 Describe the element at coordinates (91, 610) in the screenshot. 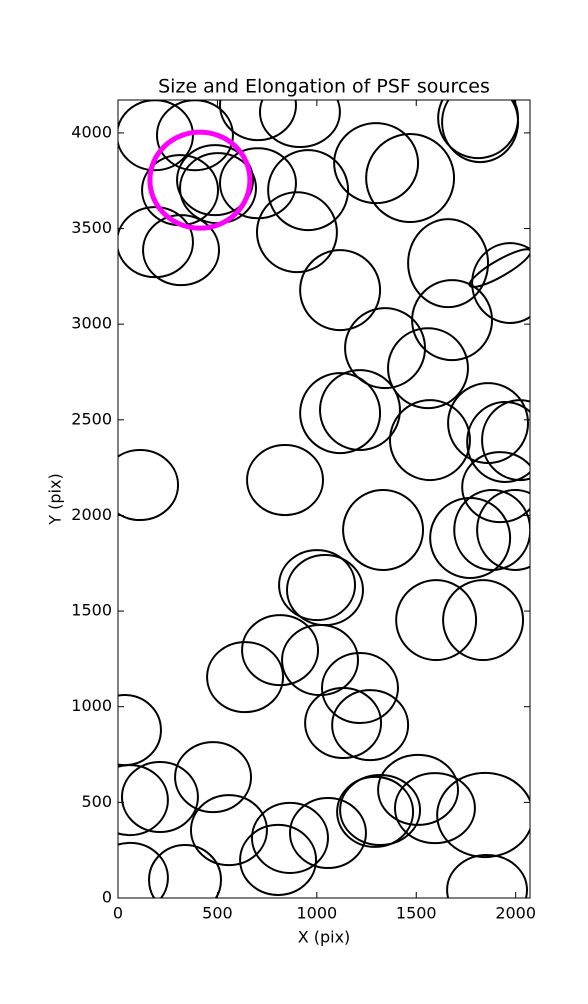

I see `y-tick-label: 1500` at that location.